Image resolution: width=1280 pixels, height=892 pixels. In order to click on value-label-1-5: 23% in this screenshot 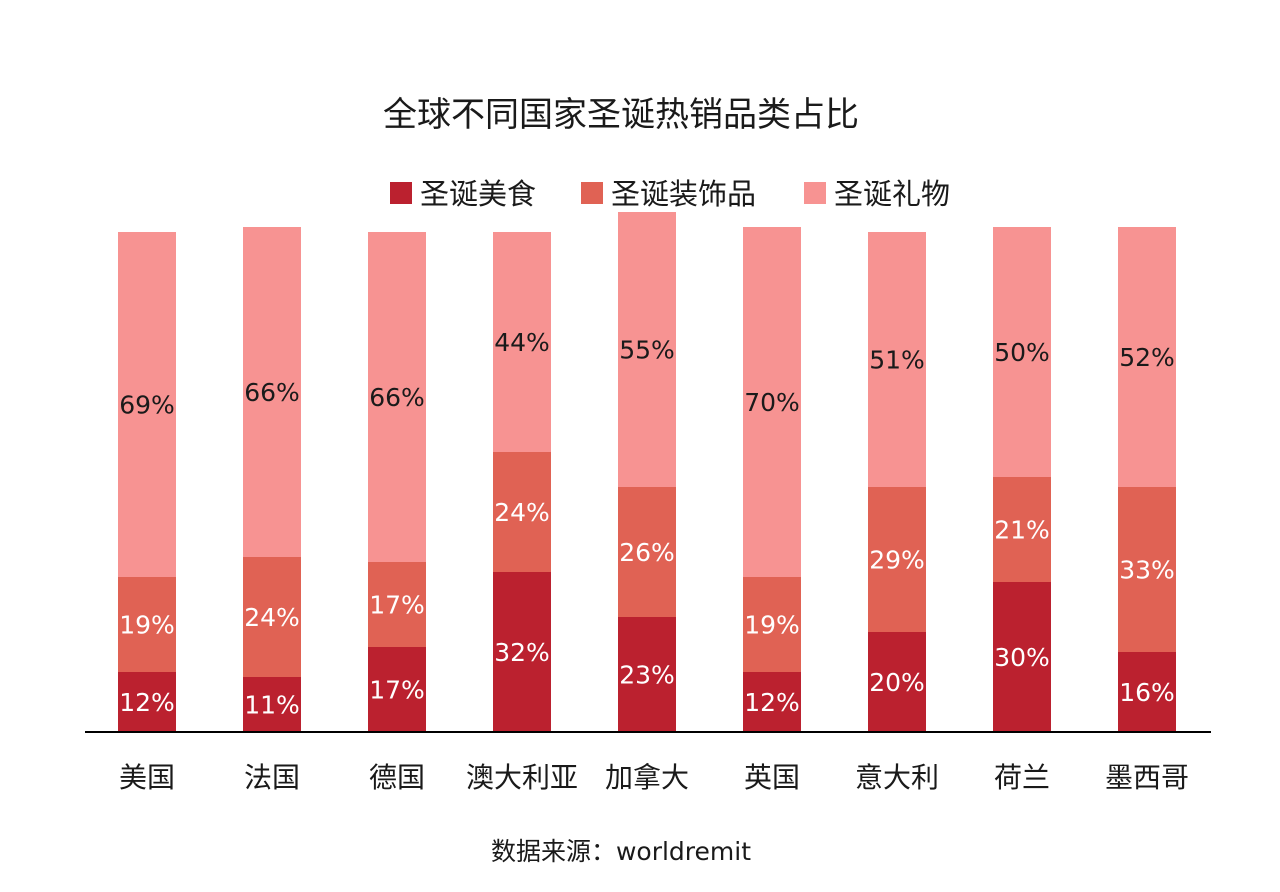, I will do `click(647, 675)`.